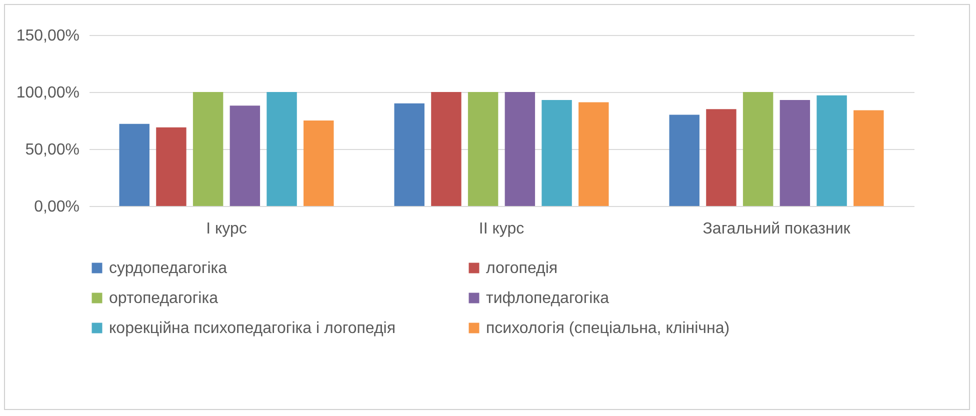  Describe the element at coordinates (48, 36) in the screenshot. I see `y-tick-label: 150,00%` at that location.